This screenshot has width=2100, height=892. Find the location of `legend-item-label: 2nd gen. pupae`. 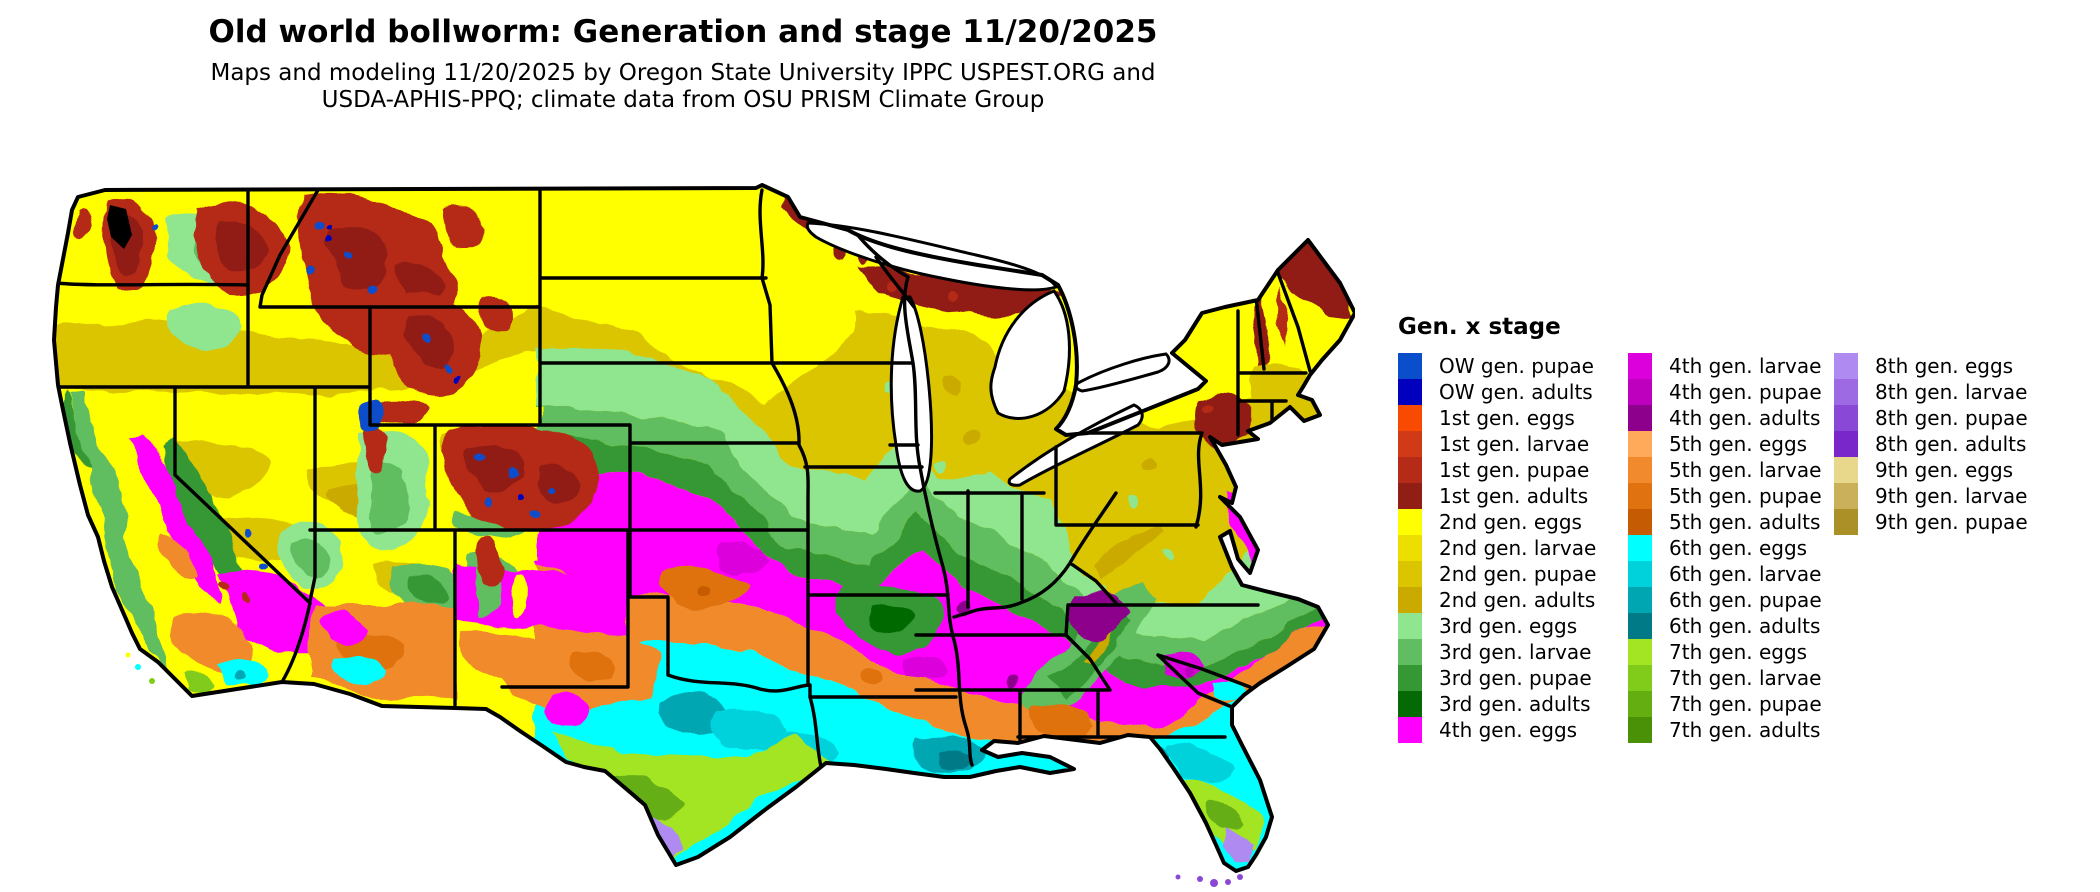

legend-item-label: 2nd gen. pupae is located at coordinates (1518, 574).